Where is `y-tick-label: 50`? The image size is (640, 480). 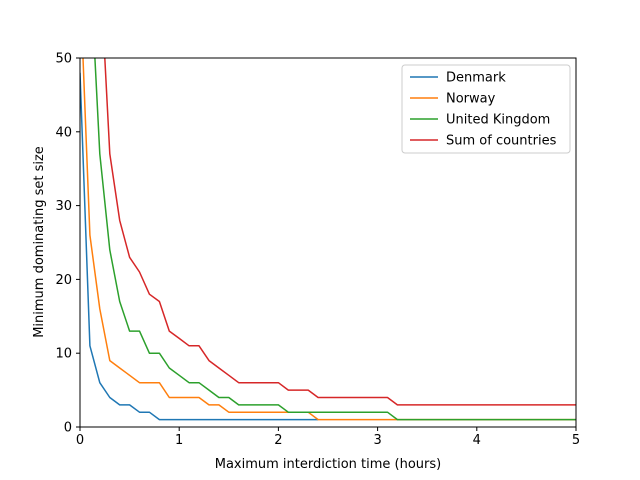
y-tick-label: 50 is located at coordinates (63, 59).